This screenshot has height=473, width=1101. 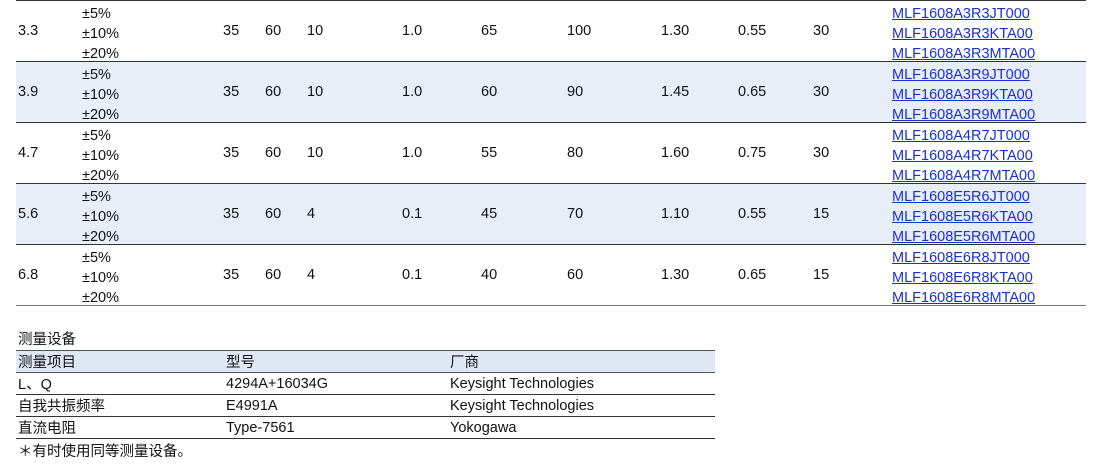 What do you see at coordinates (489, 153) in the screenshot?
I see `srf-min-cell: 55` at bounding box center [489, 153].